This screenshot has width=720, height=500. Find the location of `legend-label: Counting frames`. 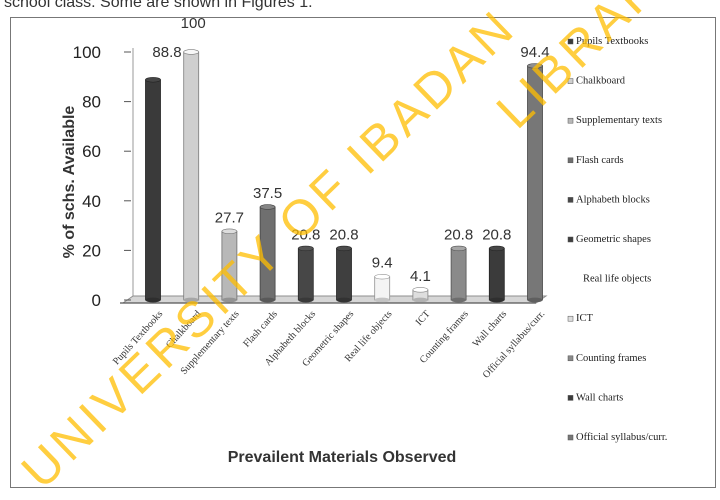

legend-label: Counting frames is located at coordinates (611, 358).